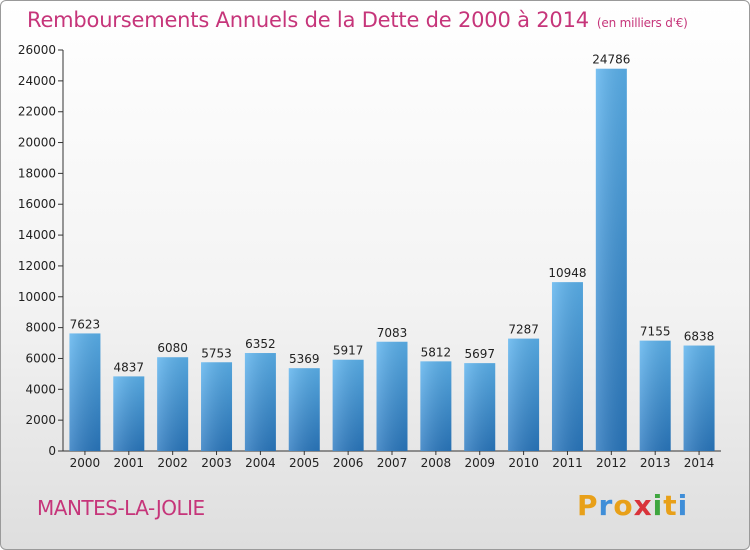  What do you see at coordinates (304, 359) in the screenshot?
I see `bar-value-label: 5369` at bounding box center [304, 359].